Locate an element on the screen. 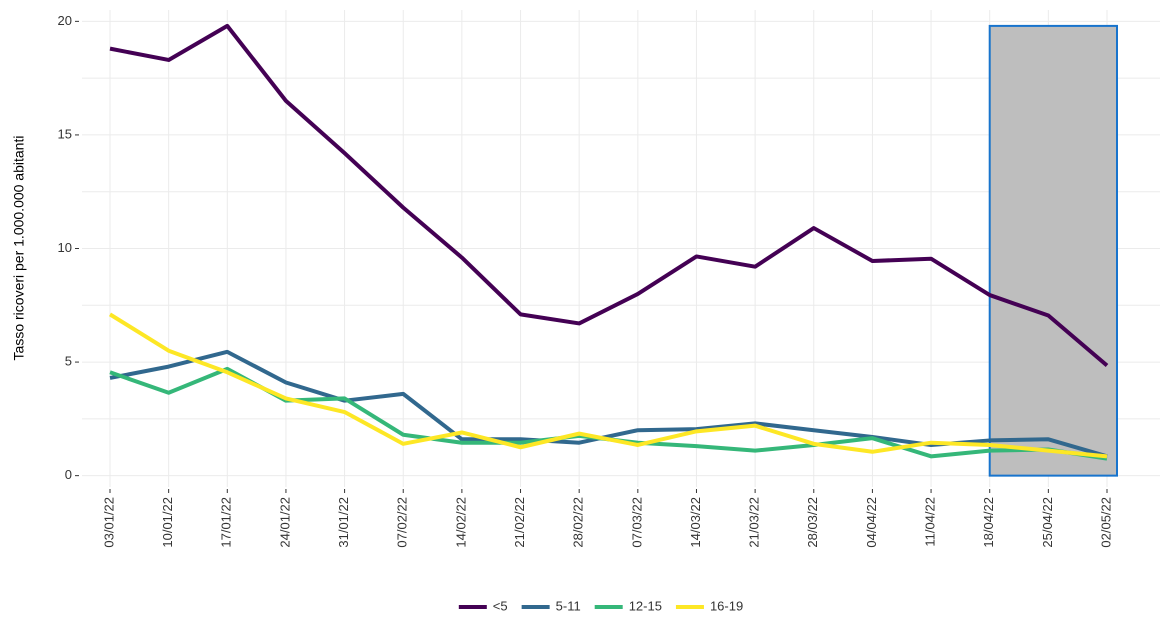 This screenshot has width=1161, height=621. y-tick-label: 15 is located at coordinates (65, 133).